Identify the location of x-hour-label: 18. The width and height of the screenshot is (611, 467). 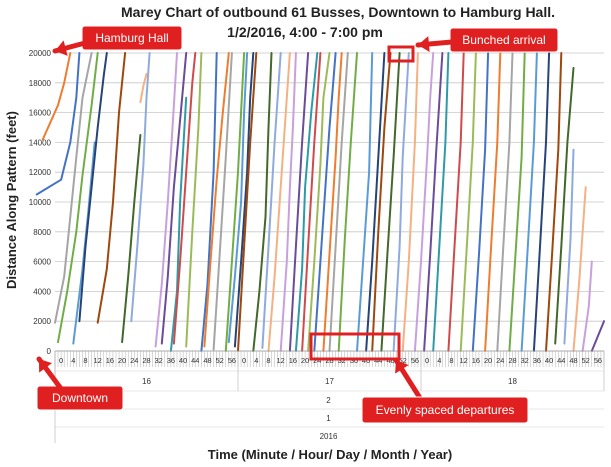
(512, 381).